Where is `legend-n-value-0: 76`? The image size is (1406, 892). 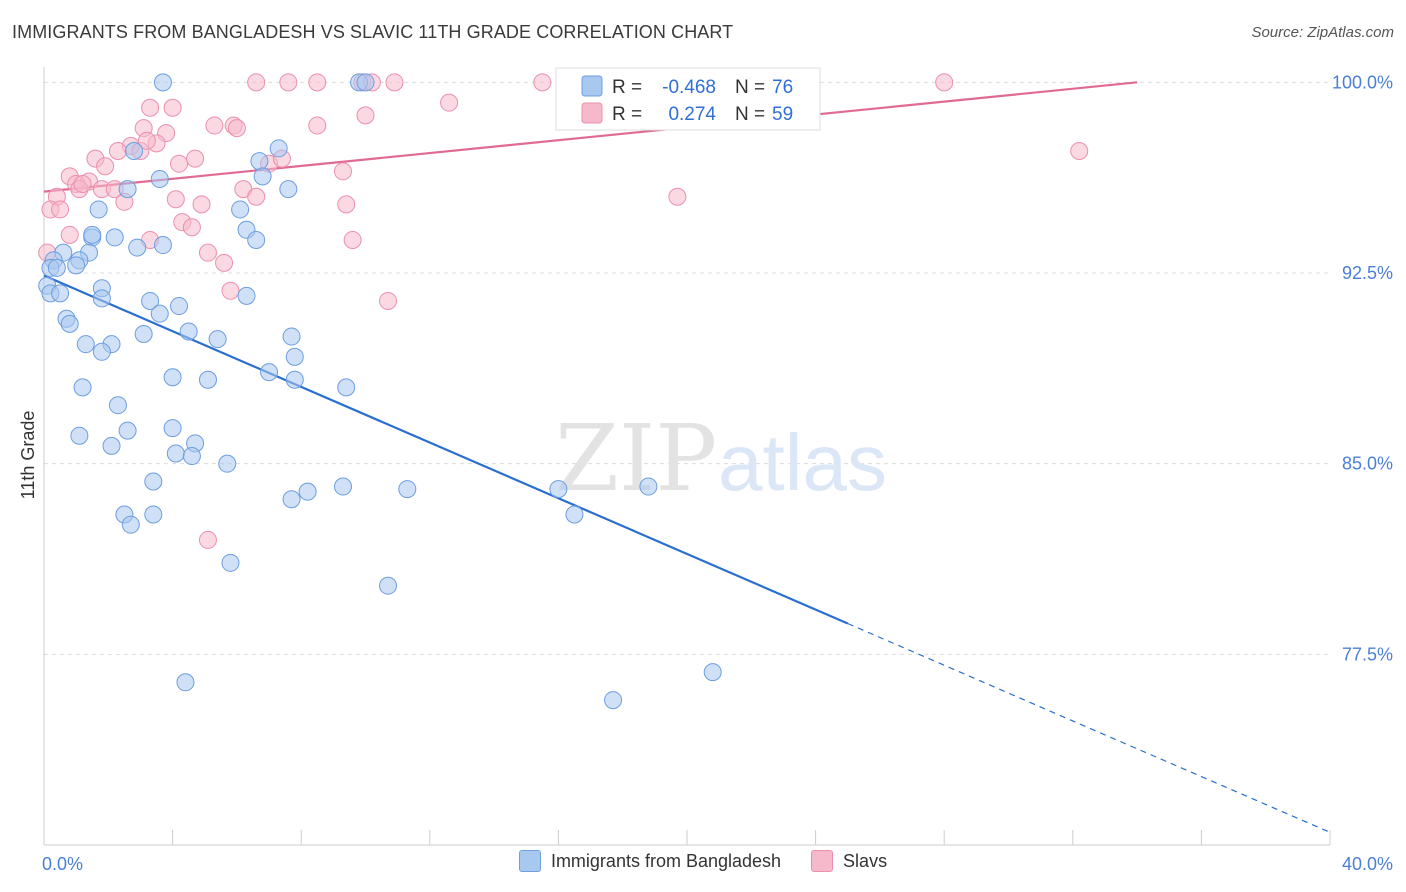 legend-n-value-0: 76 is located at coordinates (782, 87).